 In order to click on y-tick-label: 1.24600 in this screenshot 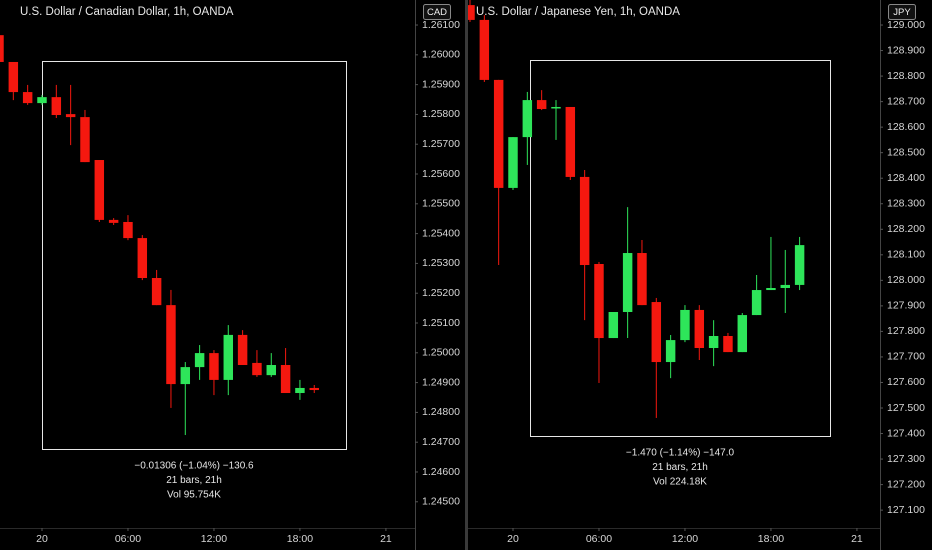, I will do `click(441, 472)`.